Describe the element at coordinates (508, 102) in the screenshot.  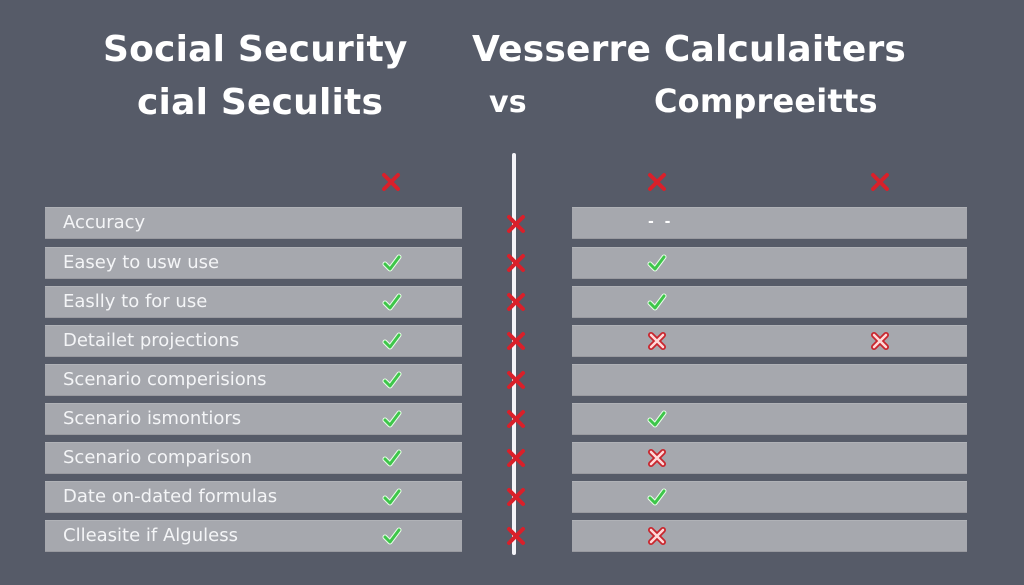
I see `vs-label: vs` at that location.